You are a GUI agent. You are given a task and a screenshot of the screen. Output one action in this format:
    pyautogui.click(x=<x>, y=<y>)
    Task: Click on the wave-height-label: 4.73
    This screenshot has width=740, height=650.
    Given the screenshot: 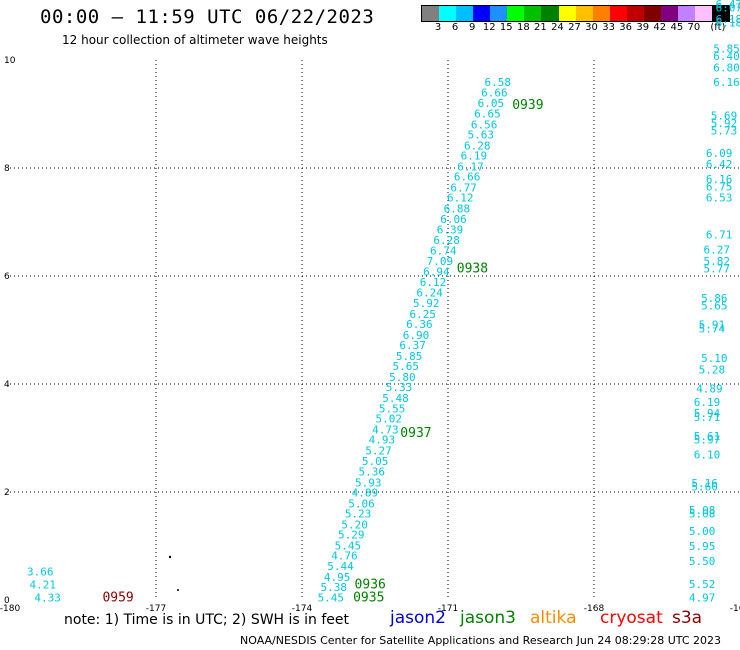 What is the action you would take?
    pyautogui.click(x=385, y=429)
    